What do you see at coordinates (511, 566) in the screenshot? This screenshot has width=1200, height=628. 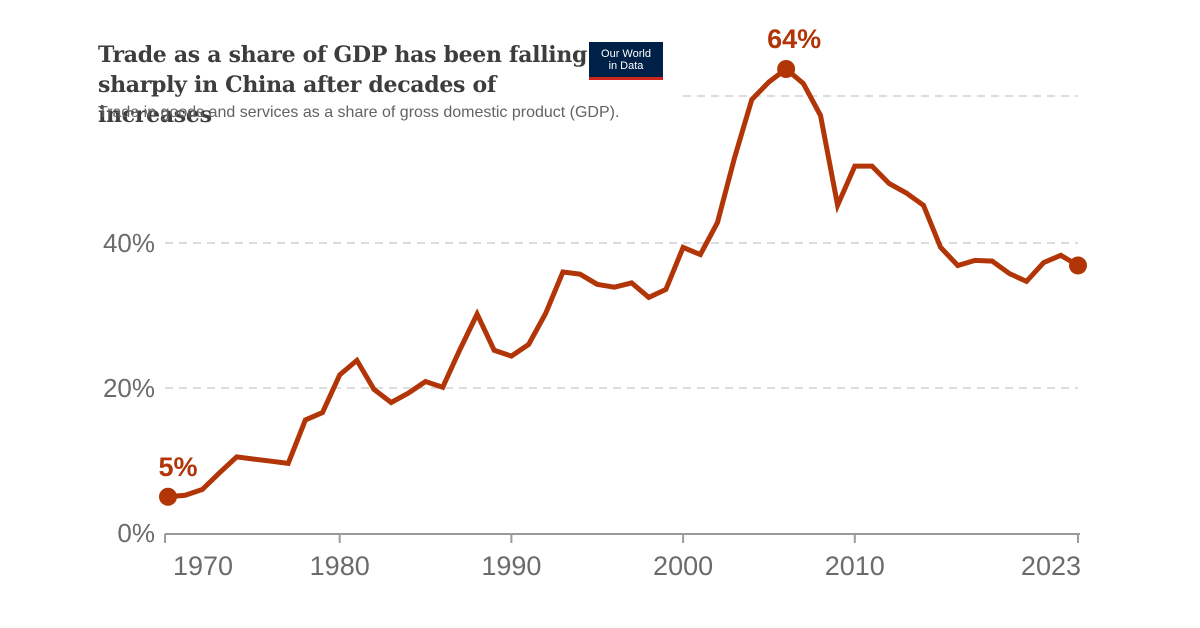 I see `x-tick-label: 1990` at bounding box center [511, 566].